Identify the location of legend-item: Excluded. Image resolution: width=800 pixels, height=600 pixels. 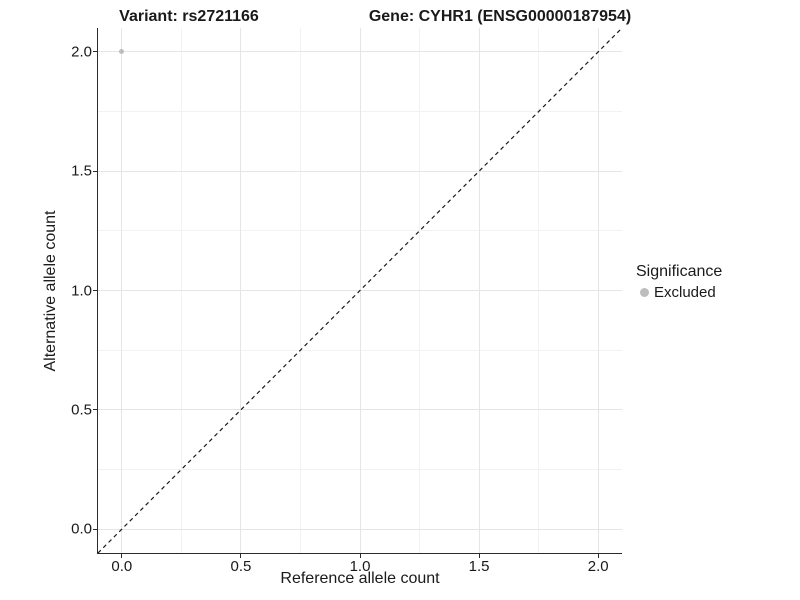
(679, 292).